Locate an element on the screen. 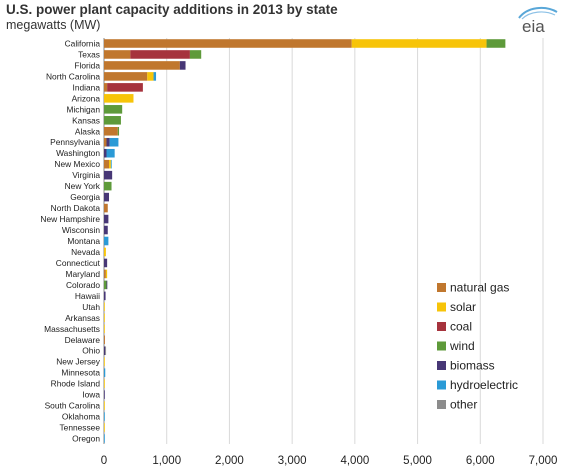  category-label: Virginia is located at coordinates (86, 175).